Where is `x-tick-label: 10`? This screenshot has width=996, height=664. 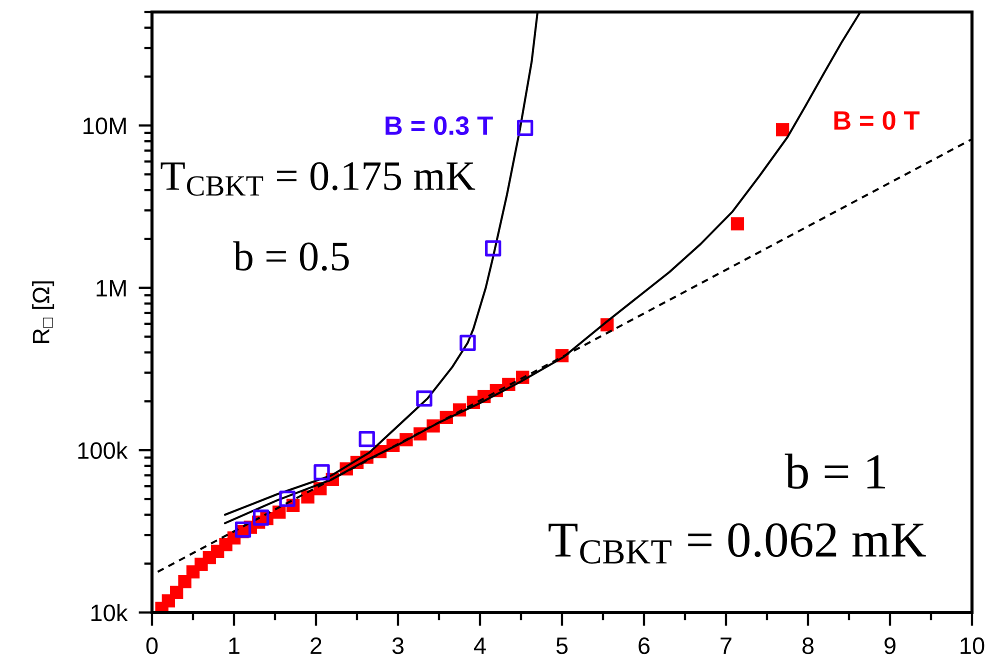 x-tick-label: 10 is located at coordinates (972, 645).